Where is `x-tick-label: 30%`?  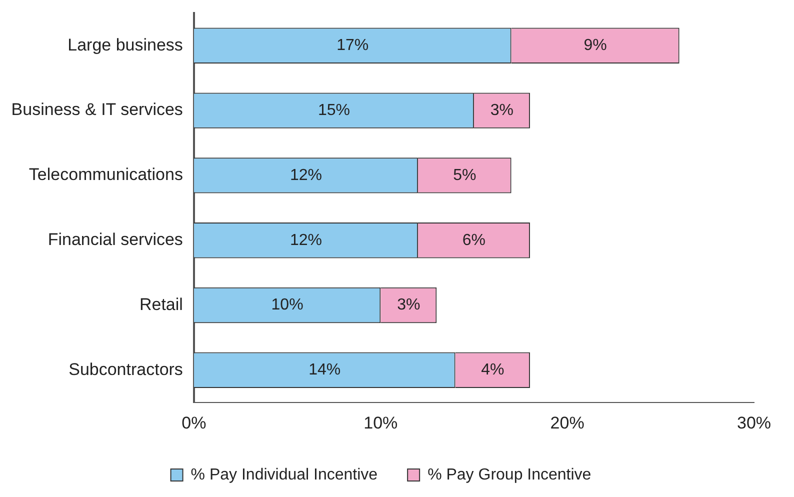 x-tick-label: 30% is located at coordinates (754, 422).